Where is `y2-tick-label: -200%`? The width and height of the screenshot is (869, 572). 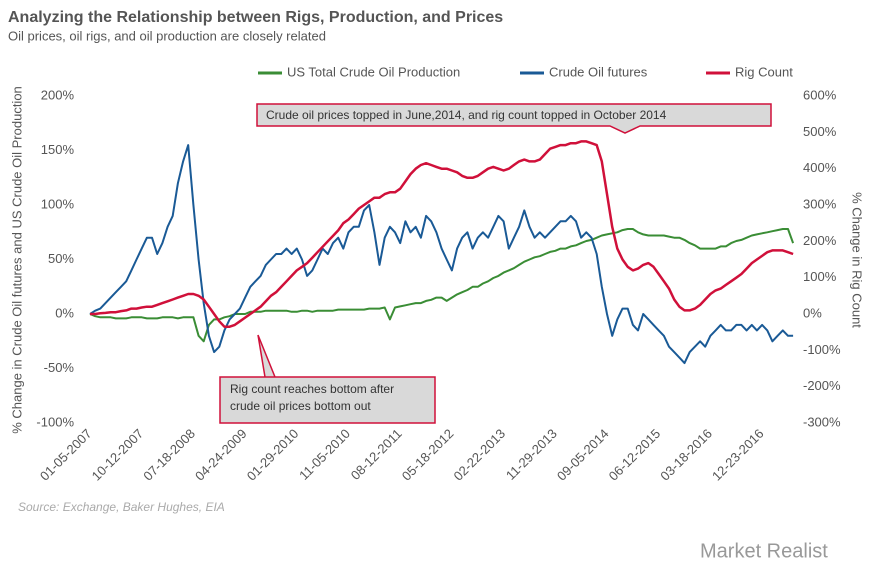
y2-tick-label: -200% is located at coordinates (822, 385).